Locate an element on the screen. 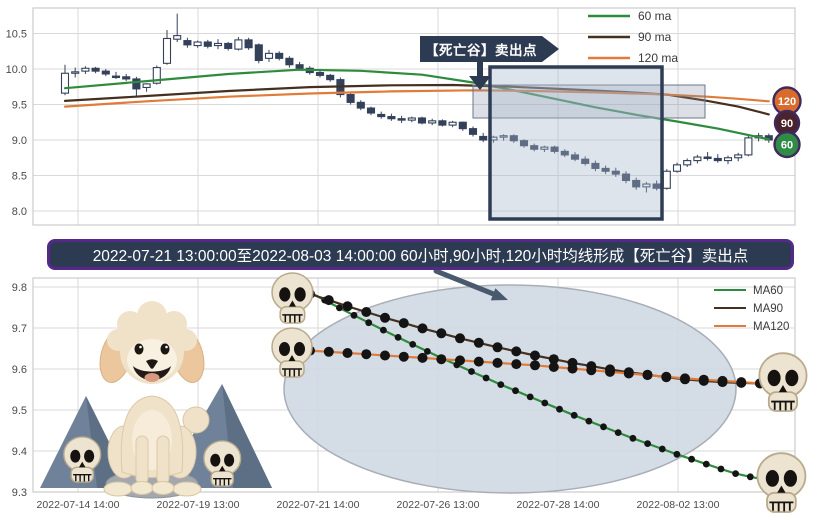 This screenshot has width=822, height=520. svg-text: 9.3 is located at coordinates (19, 493).